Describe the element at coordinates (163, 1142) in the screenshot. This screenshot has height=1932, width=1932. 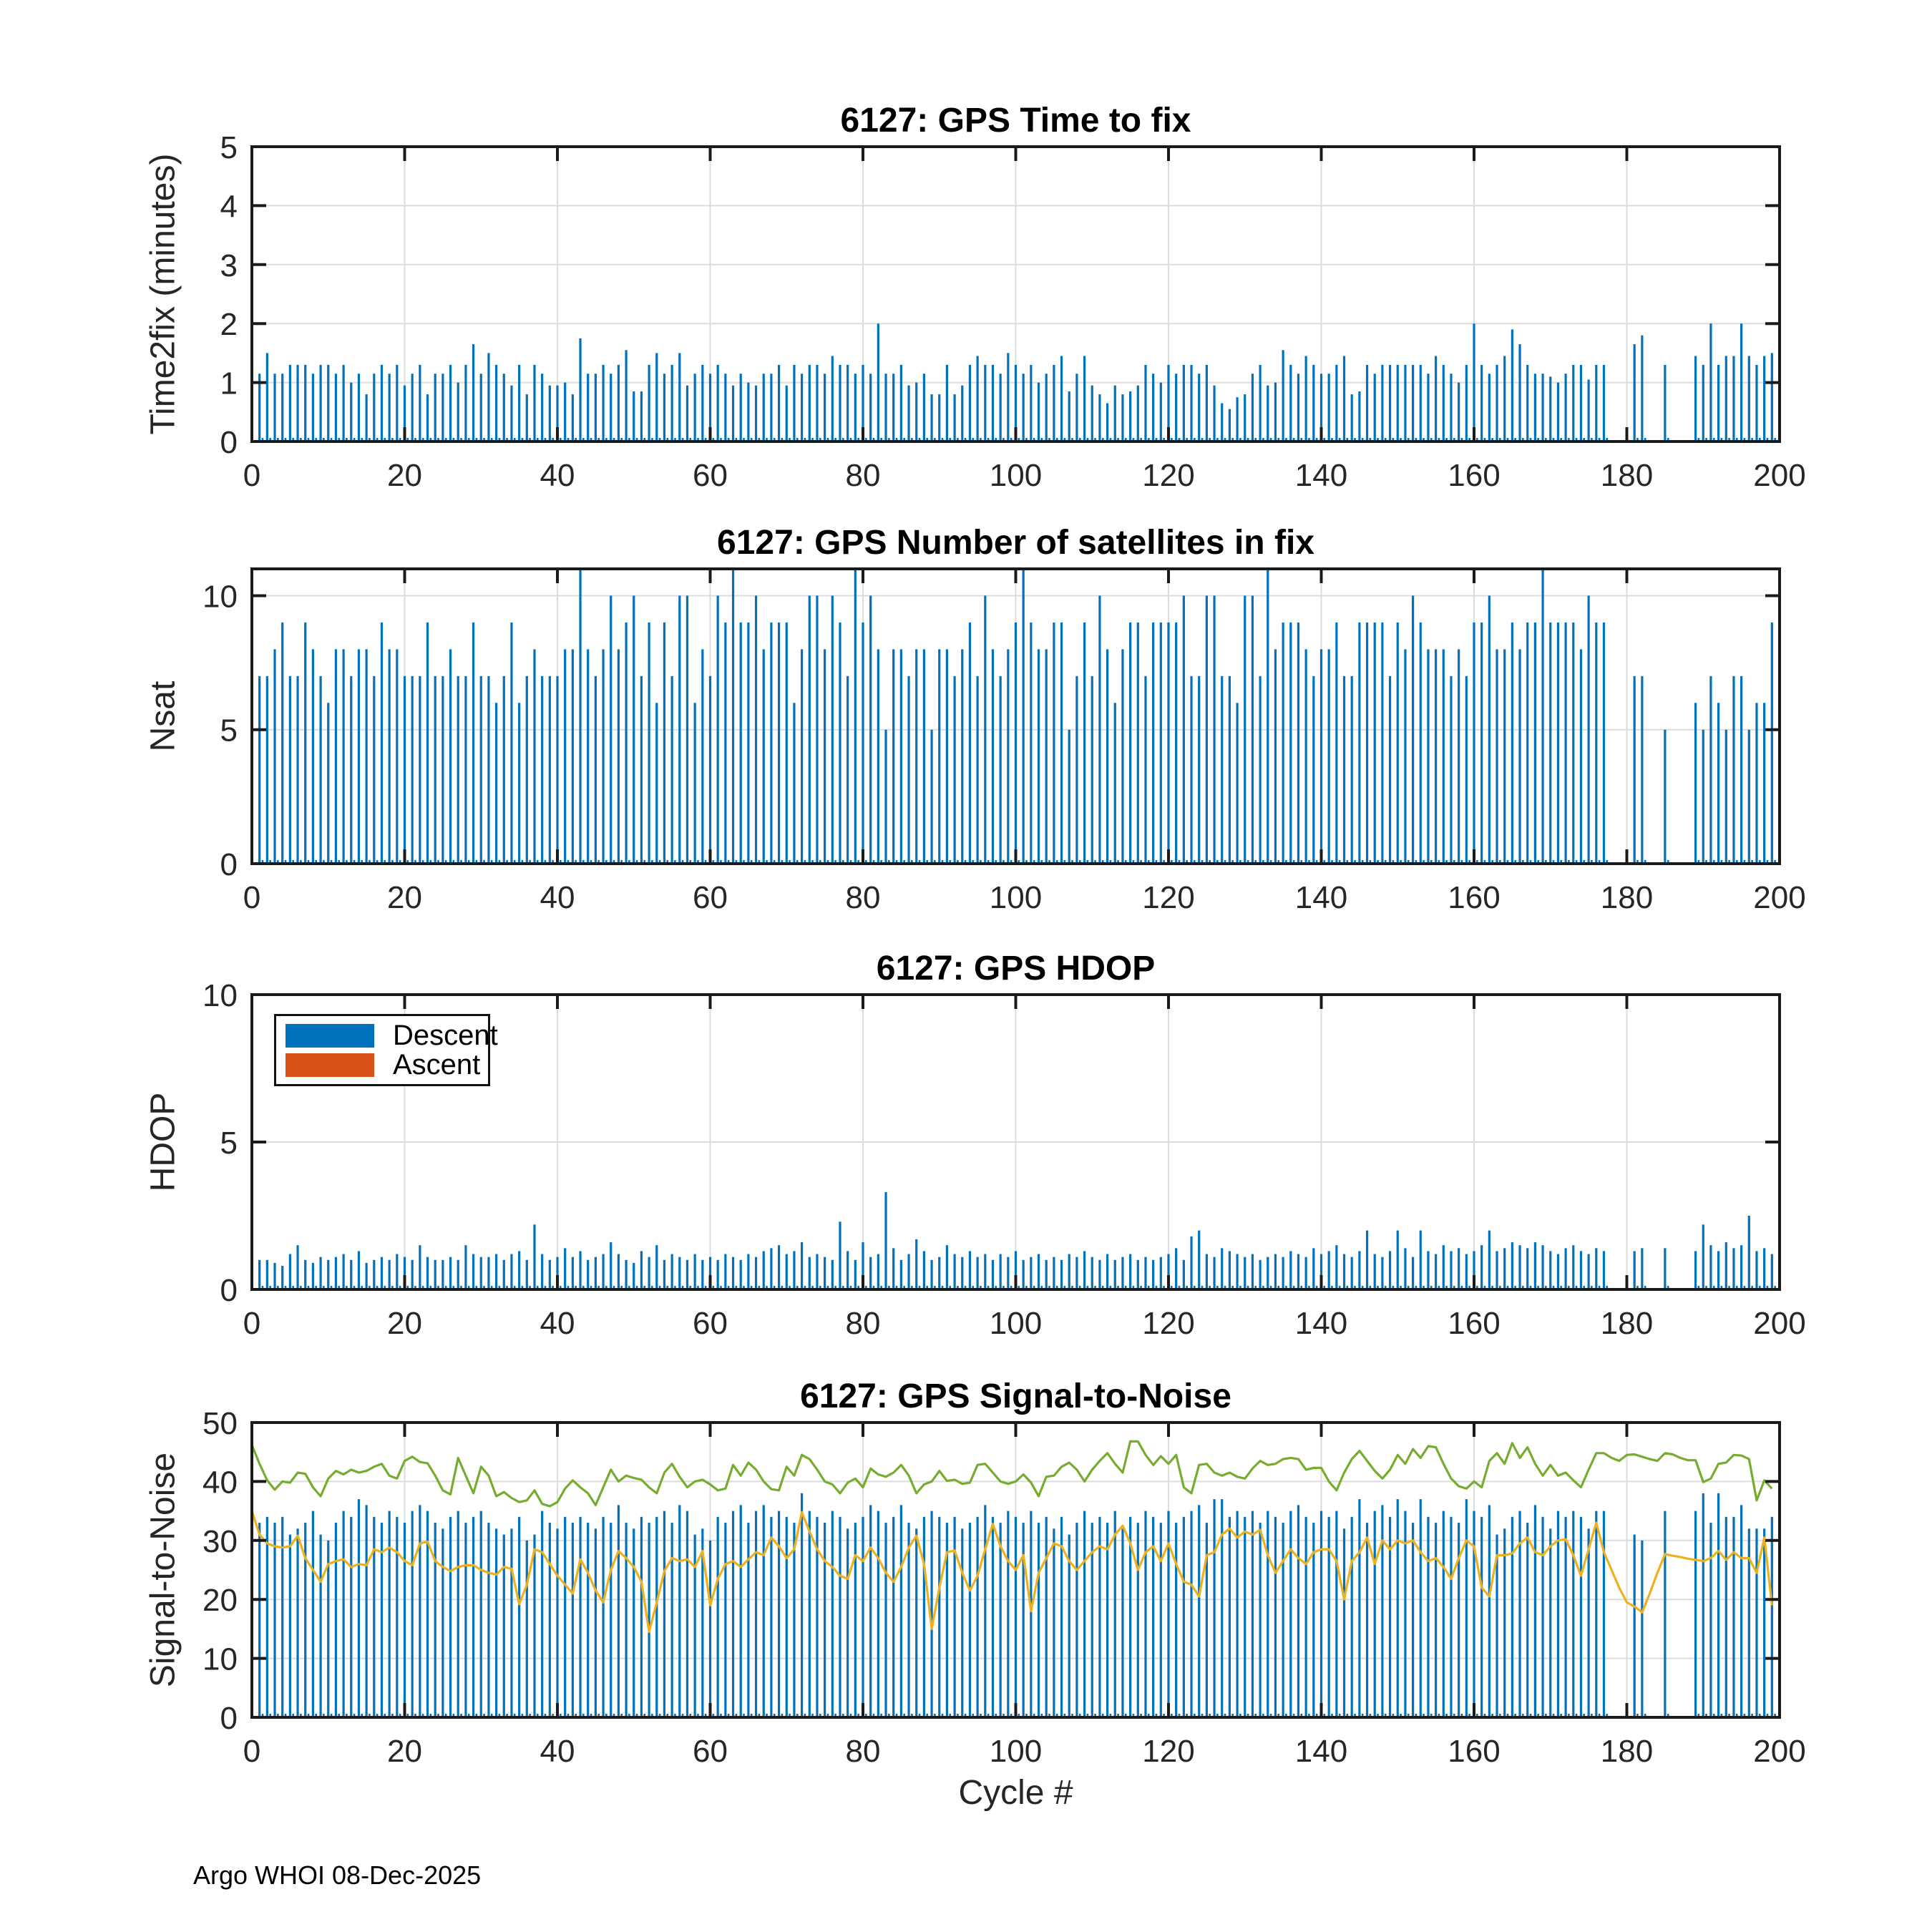
I see `plot3-ylabel: HDOP` at that location.